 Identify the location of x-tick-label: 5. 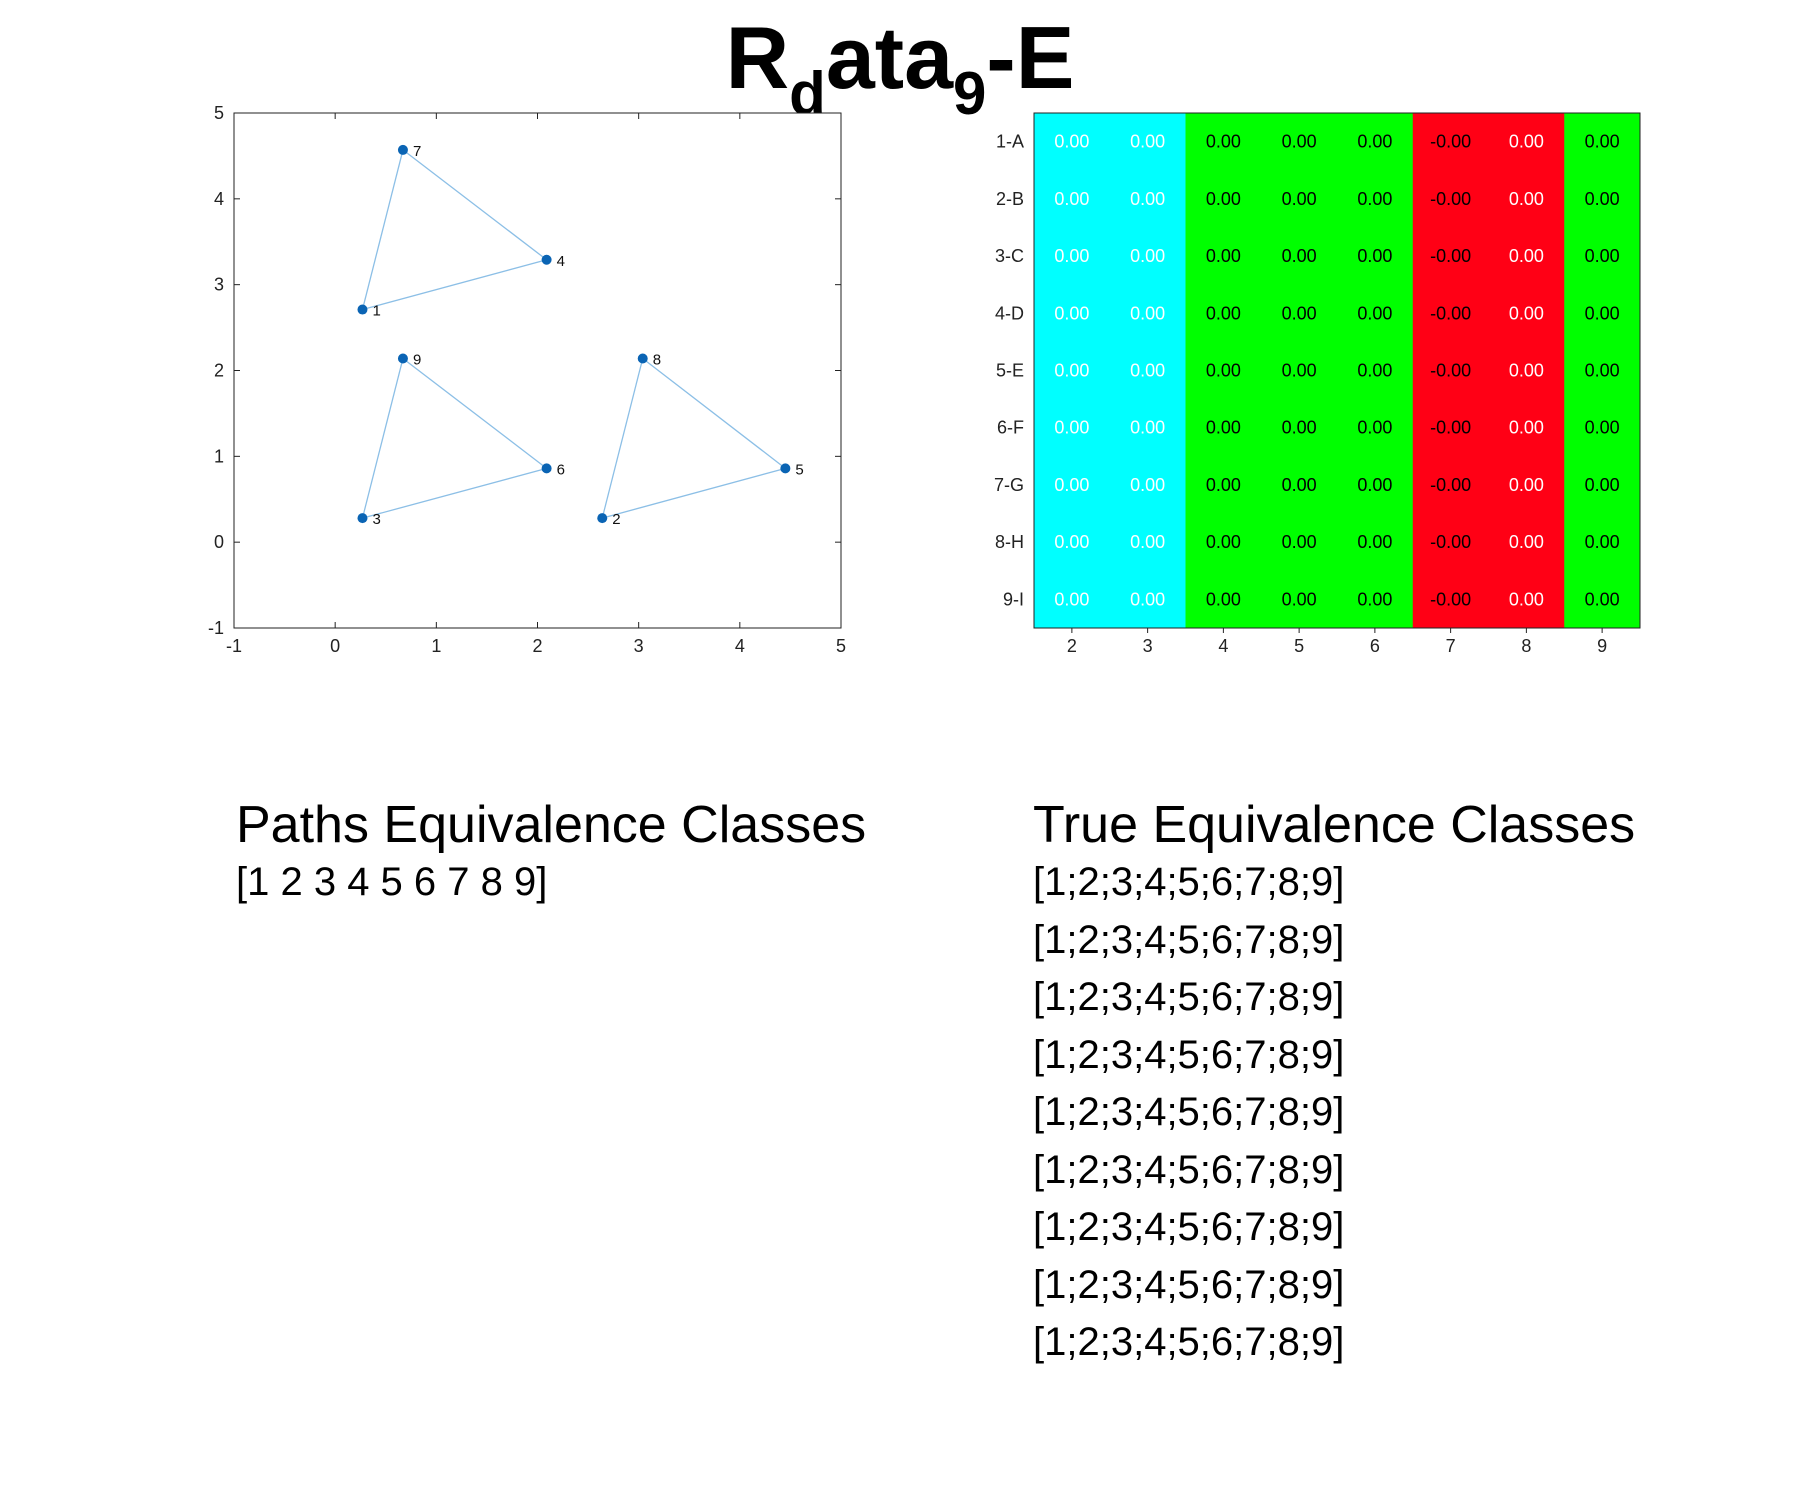
(841, 646).